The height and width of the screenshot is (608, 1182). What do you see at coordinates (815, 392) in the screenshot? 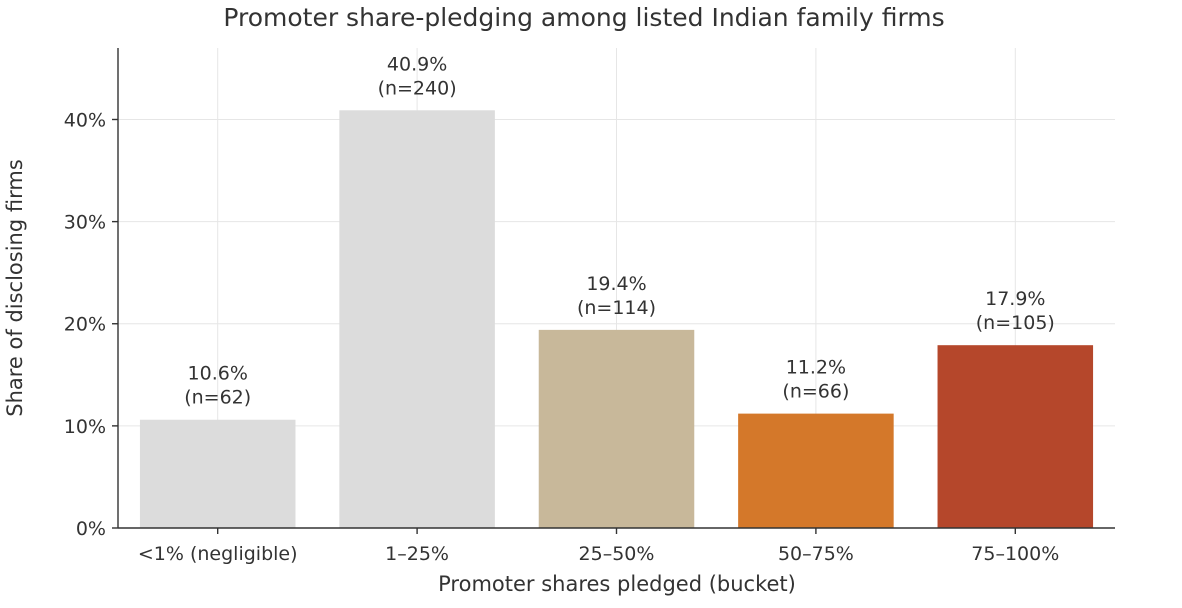
I see `bar-count-label: (n=66)` at bounding box center [815, 392].